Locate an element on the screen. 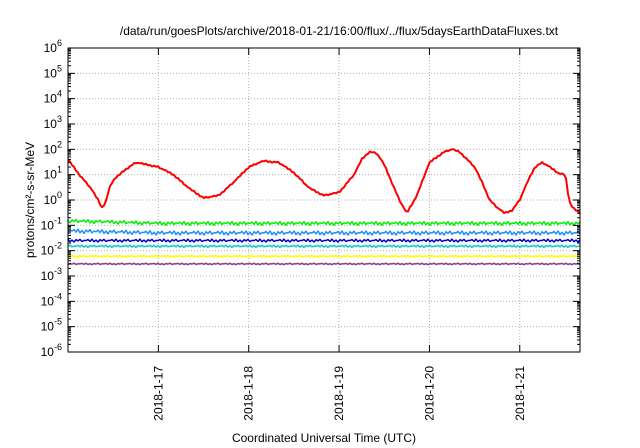 This screenshot has width=640, height=448. x-tick-label: 2018-1-20 is located at coordinates (429, 393).